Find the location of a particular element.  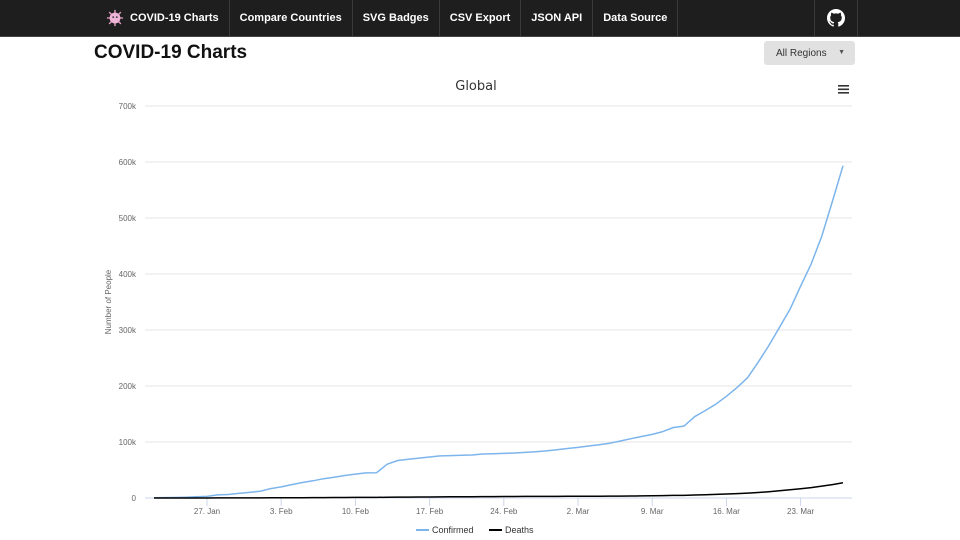

virus-logo-icon is located at coordinates (115, 18).